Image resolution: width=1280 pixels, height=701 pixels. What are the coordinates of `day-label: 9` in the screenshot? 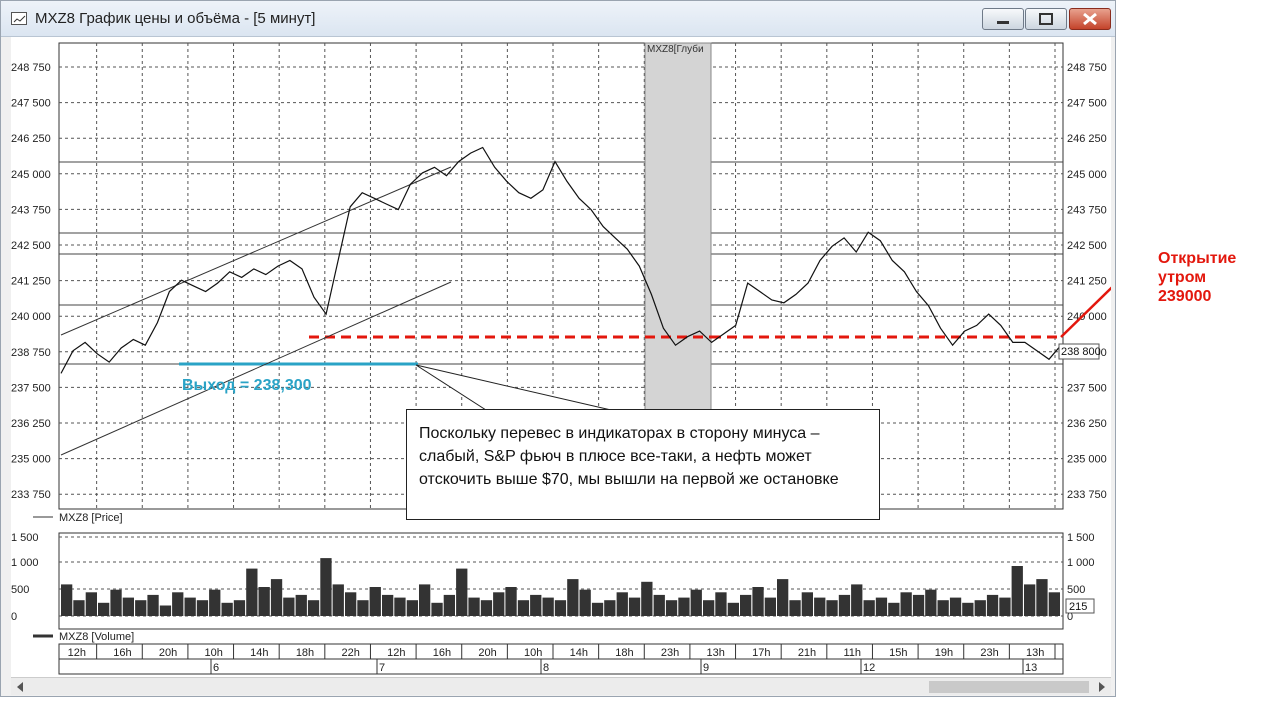 It's located at (706, 668).